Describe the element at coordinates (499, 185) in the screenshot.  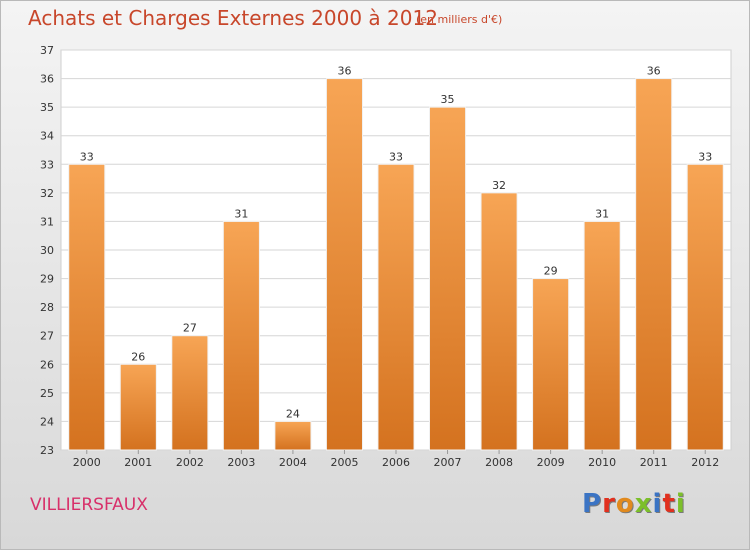
I see `data-label: 32` at that location.